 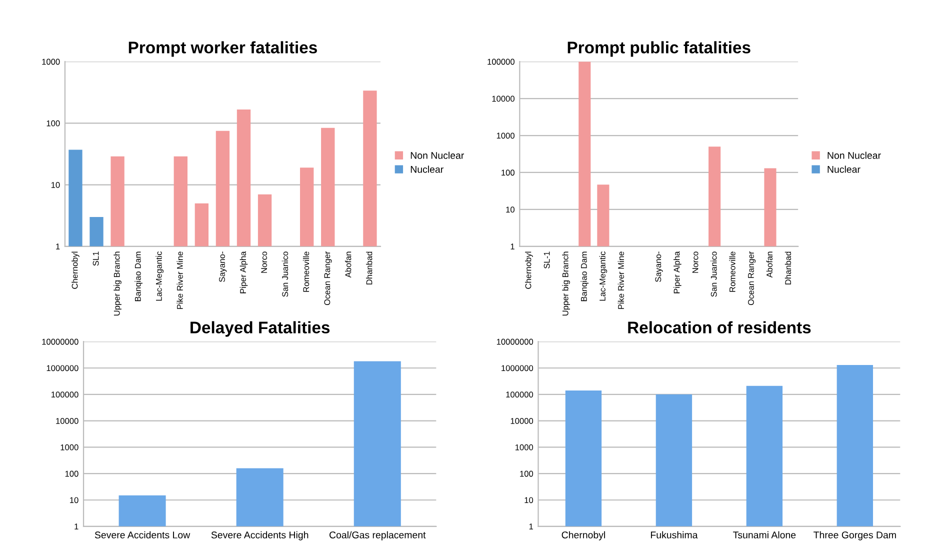 What do you see at coordinates (547, 260) in the screenshot?
I see `x-tick-label: SL-1` at bounding box center [547, 260].